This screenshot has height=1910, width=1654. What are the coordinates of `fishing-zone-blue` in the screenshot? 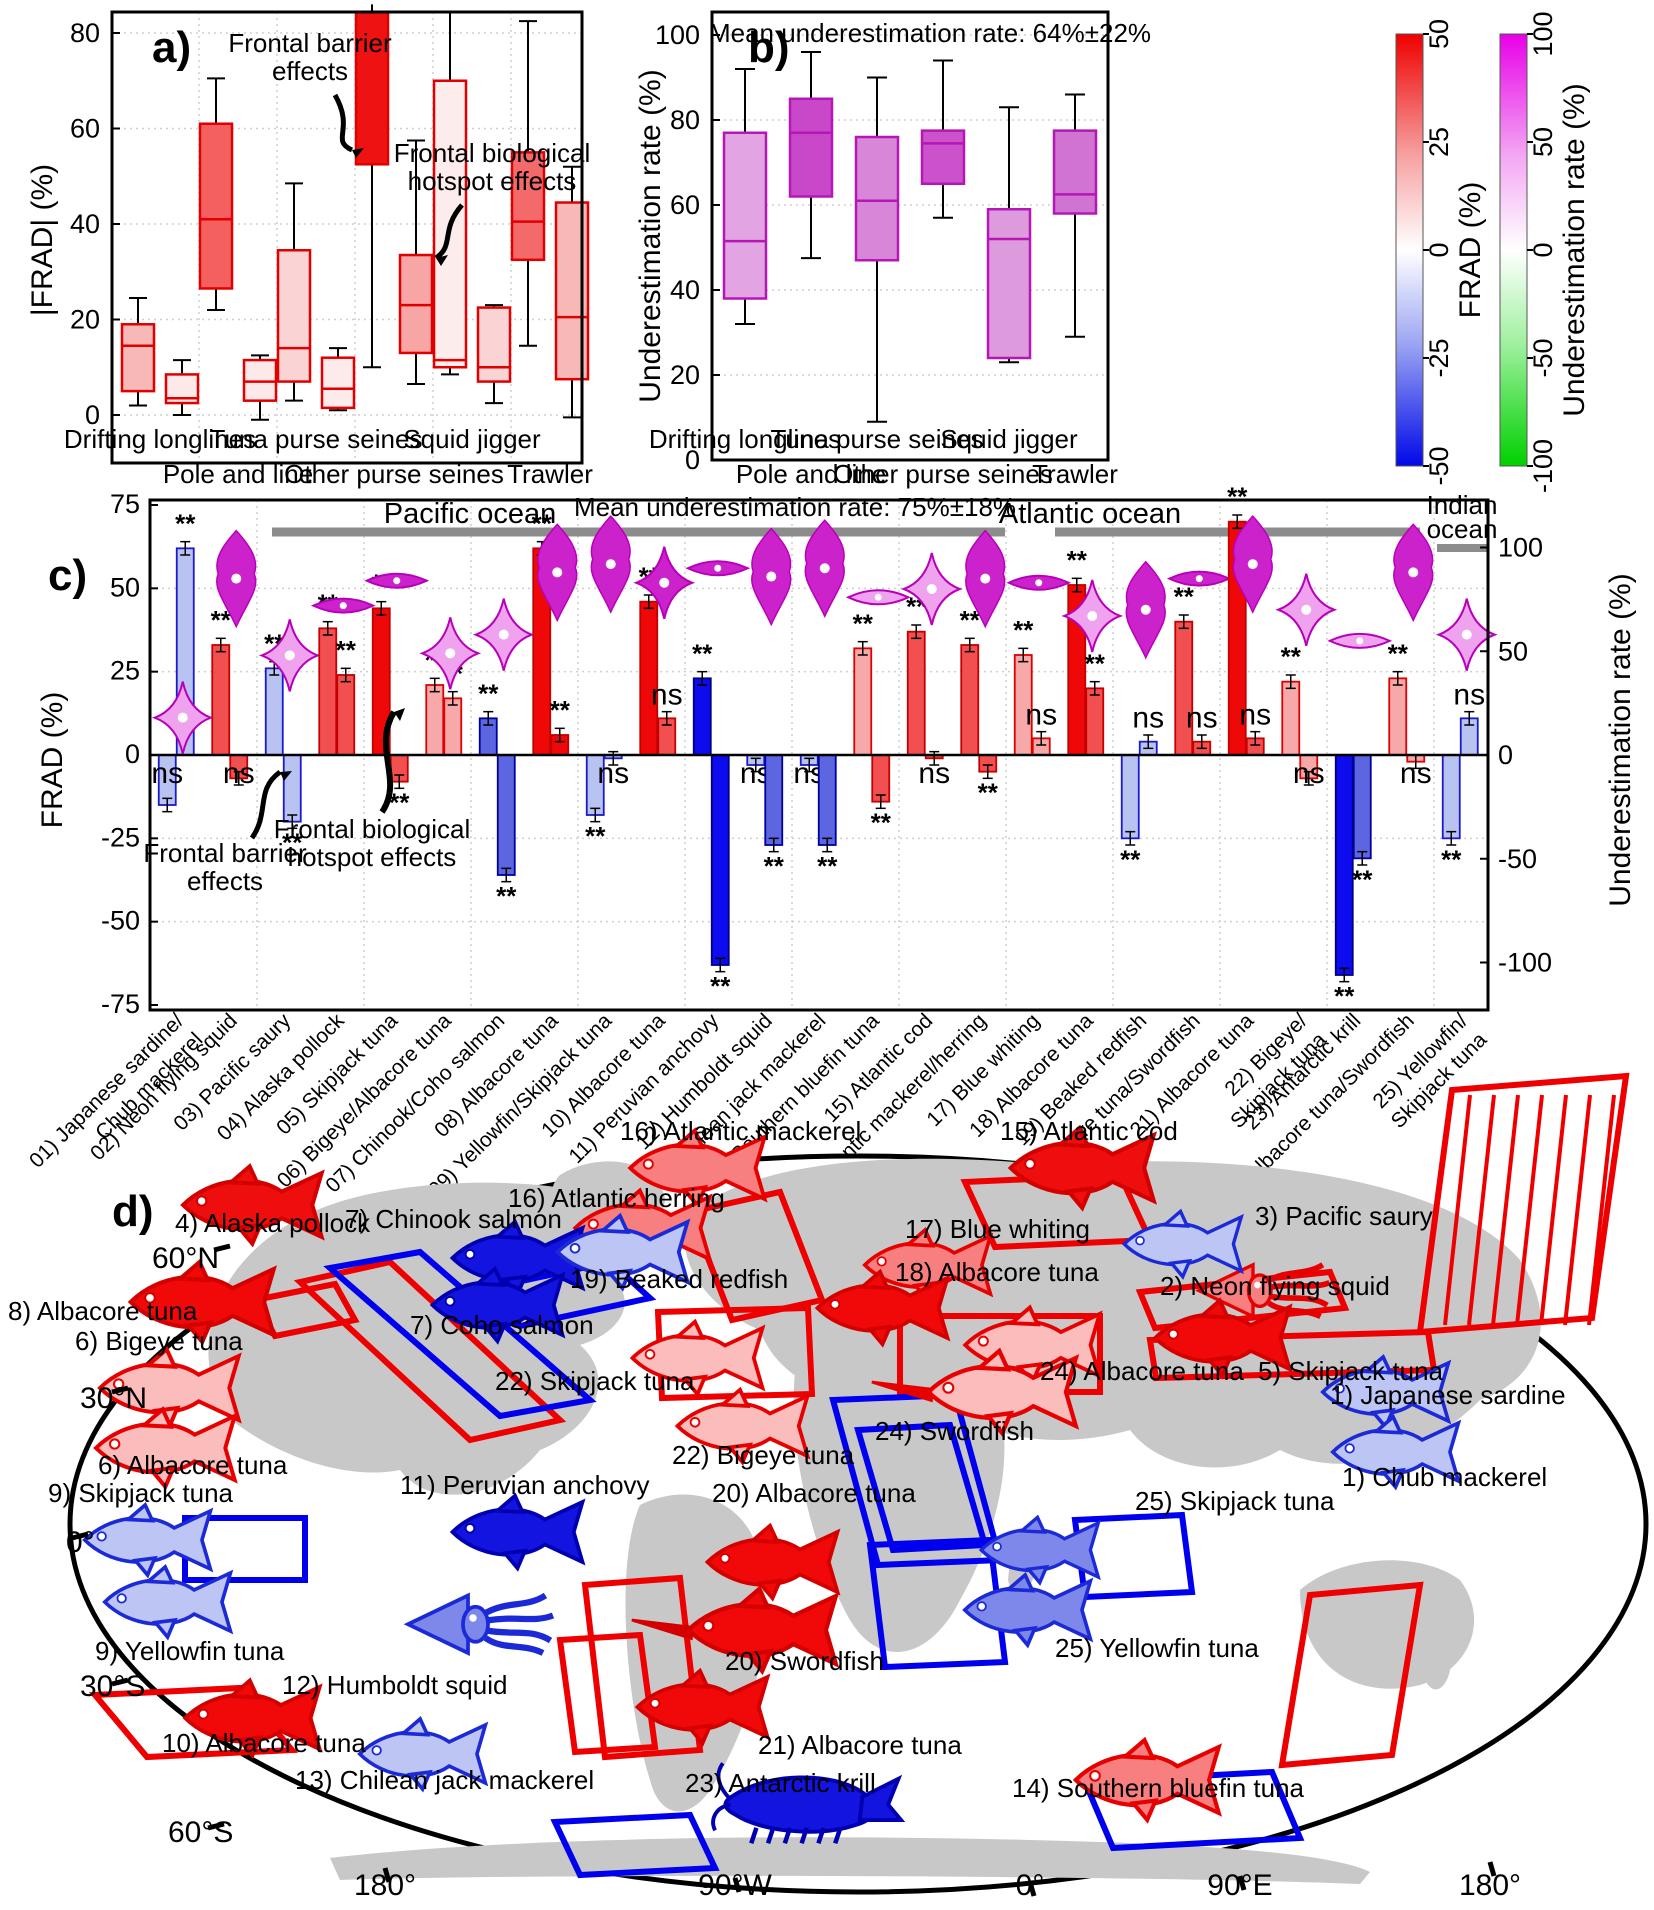 It's located at (937, 1603).